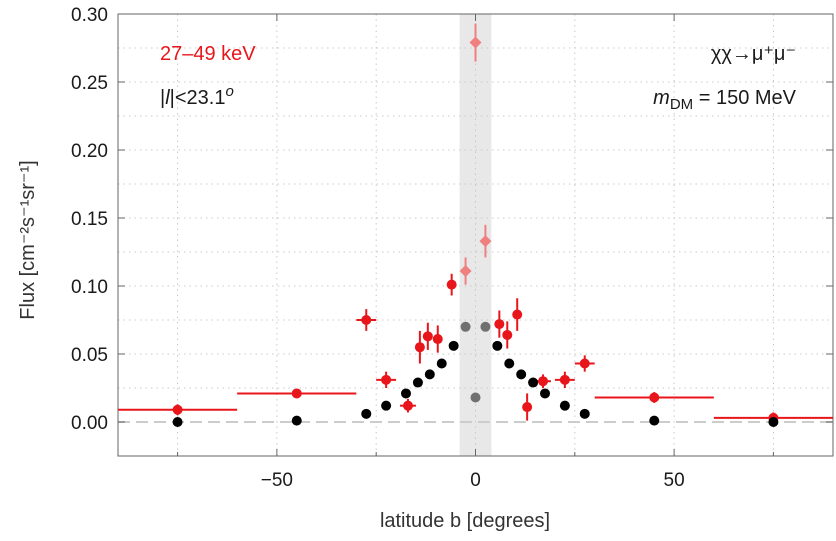  I want to click on y-tick-label: 0.00, so click(89, 423).